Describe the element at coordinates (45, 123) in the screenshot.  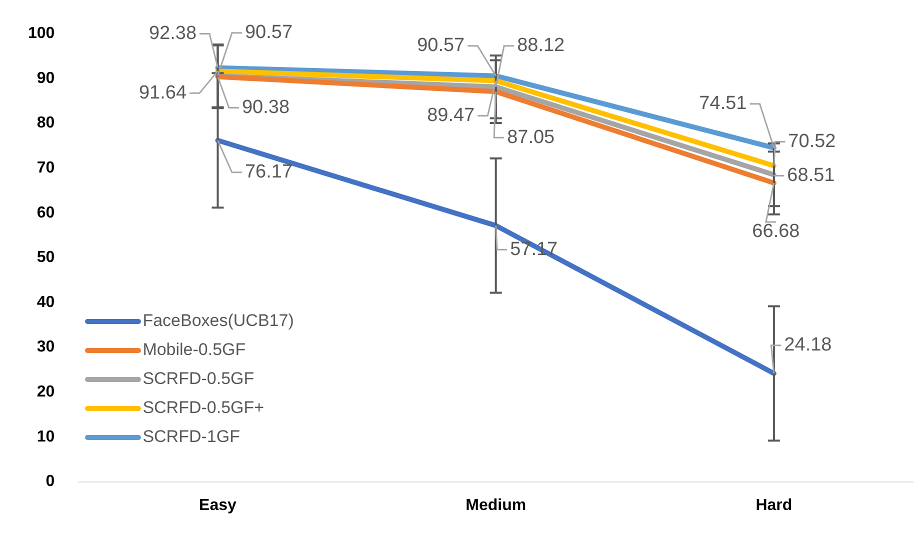
I see `y-tick-label: 80` at that location.